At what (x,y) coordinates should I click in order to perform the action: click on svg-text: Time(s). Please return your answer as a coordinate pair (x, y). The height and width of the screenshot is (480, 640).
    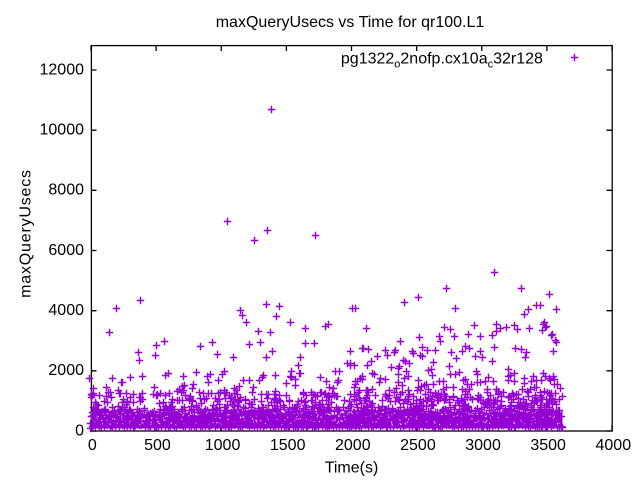
    Looking at the image, I should click on (352, 467).